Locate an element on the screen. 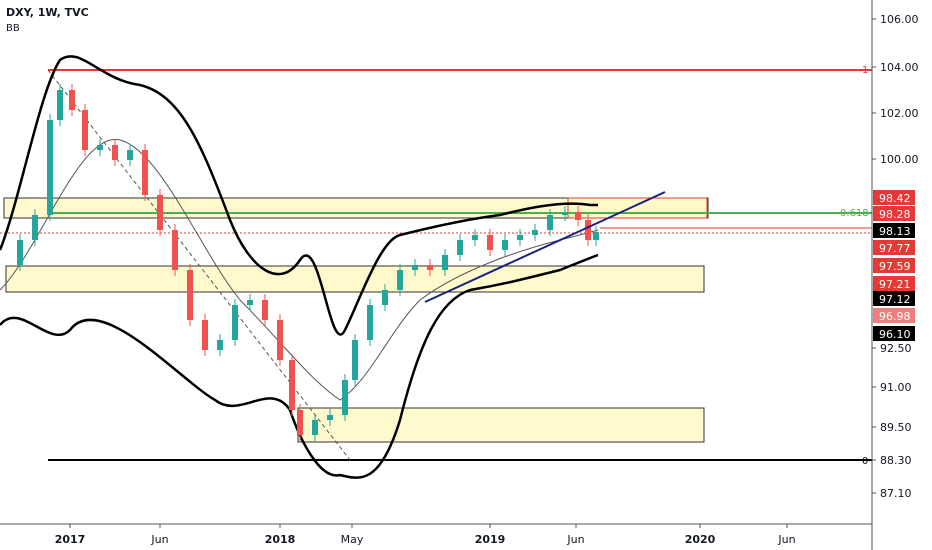  ascending-trendline is located at coordinates (545, 247).